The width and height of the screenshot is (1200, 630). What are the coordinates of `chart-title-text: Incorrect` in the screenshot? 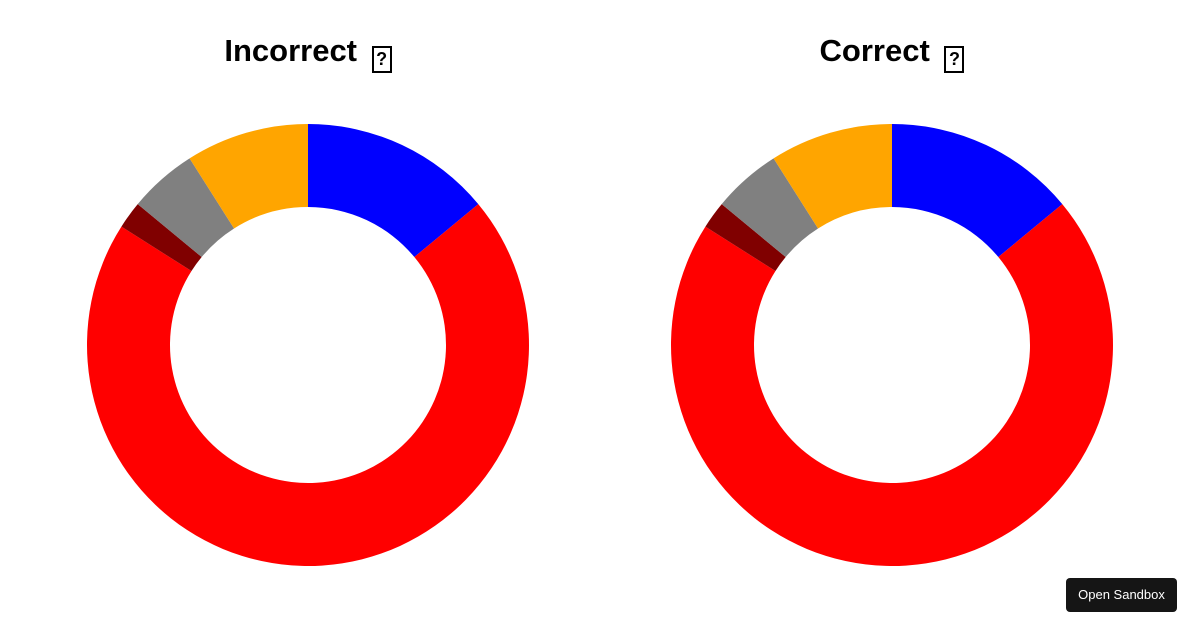 It's located at (291, 50).